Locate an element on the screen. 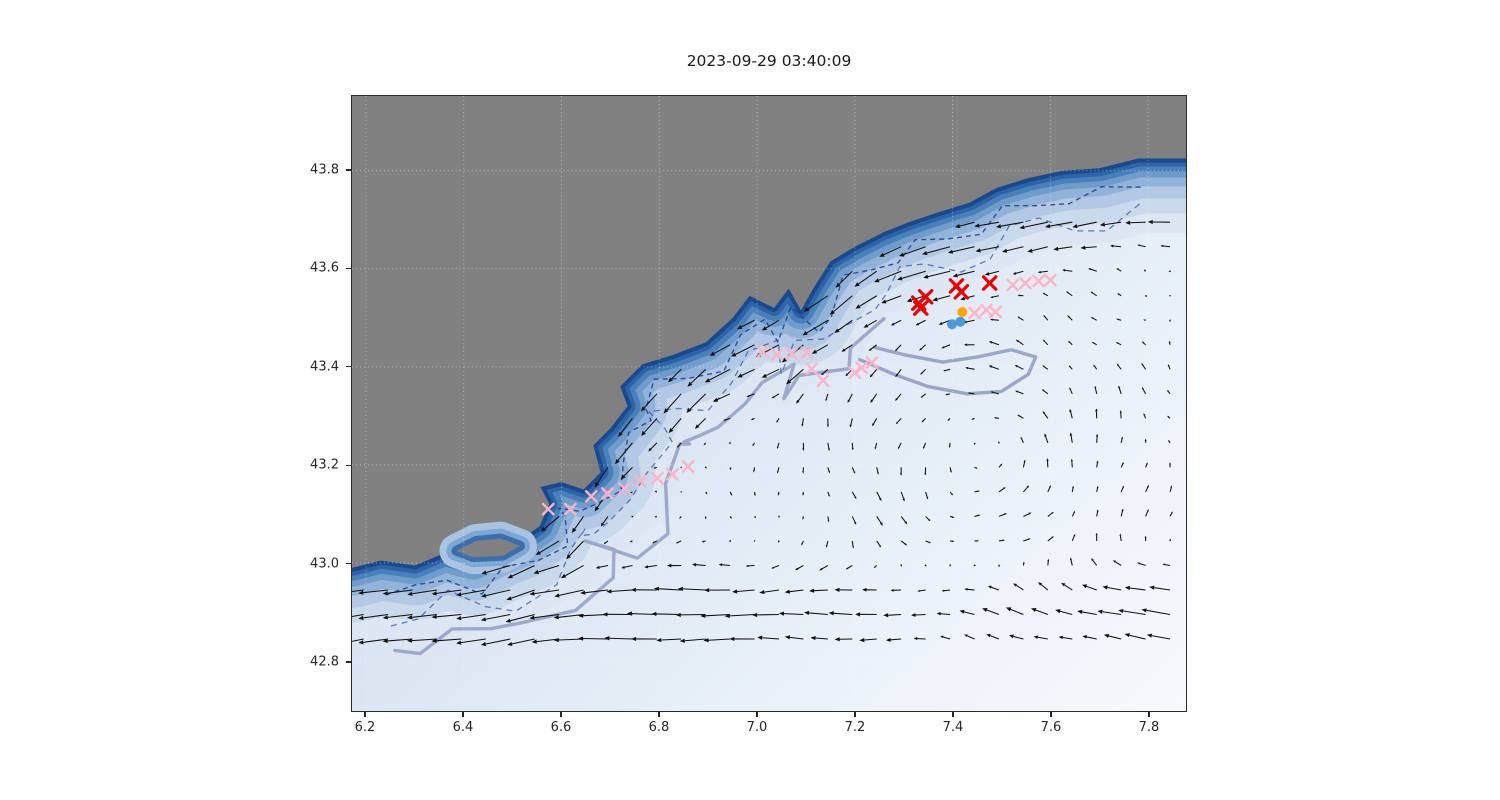  island is located at coordinates (488, 548).